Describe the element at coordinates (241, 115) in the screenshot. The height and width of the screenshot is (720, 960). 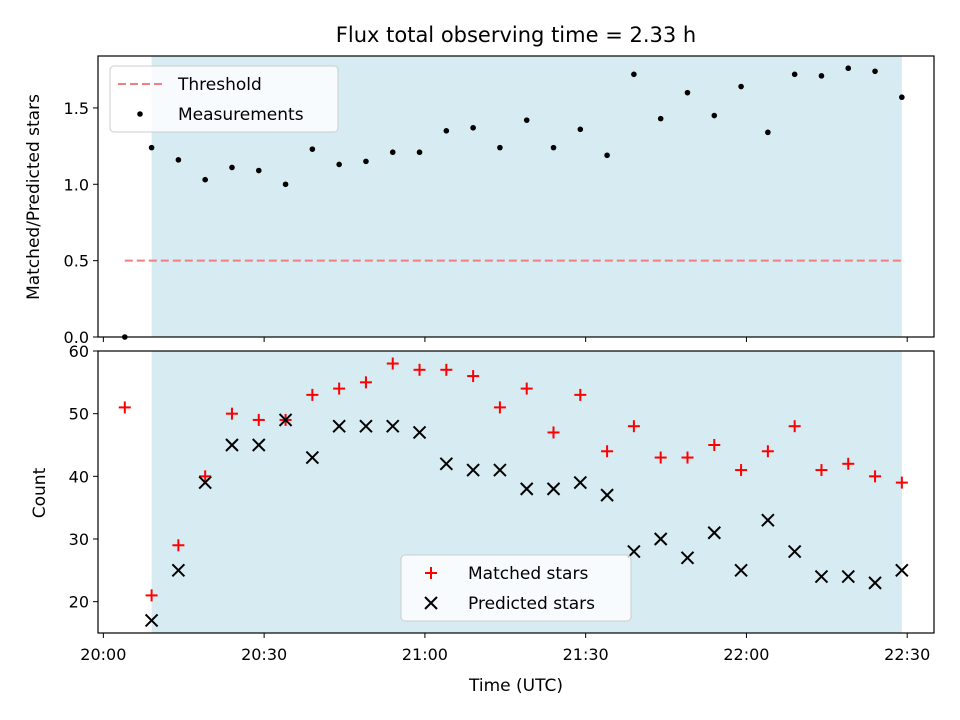
I see `legend-measurements-label: Measurements` at that location.